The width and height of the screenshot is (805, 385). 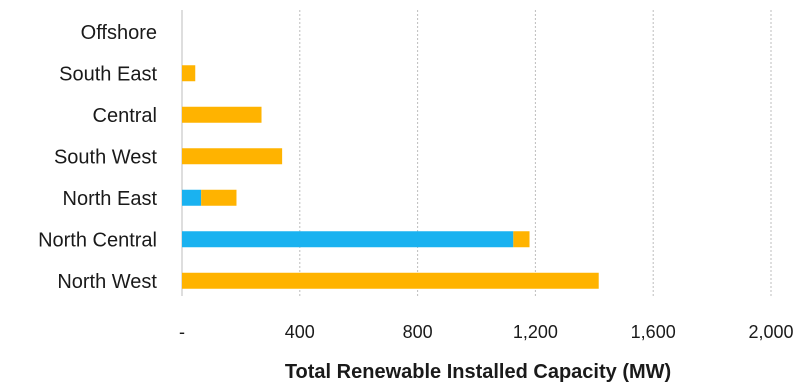 What do you see at coordinates (770, 332) in the screenshot?
I see `x-tick-label: 2,000` at bounding box center [770, 332].